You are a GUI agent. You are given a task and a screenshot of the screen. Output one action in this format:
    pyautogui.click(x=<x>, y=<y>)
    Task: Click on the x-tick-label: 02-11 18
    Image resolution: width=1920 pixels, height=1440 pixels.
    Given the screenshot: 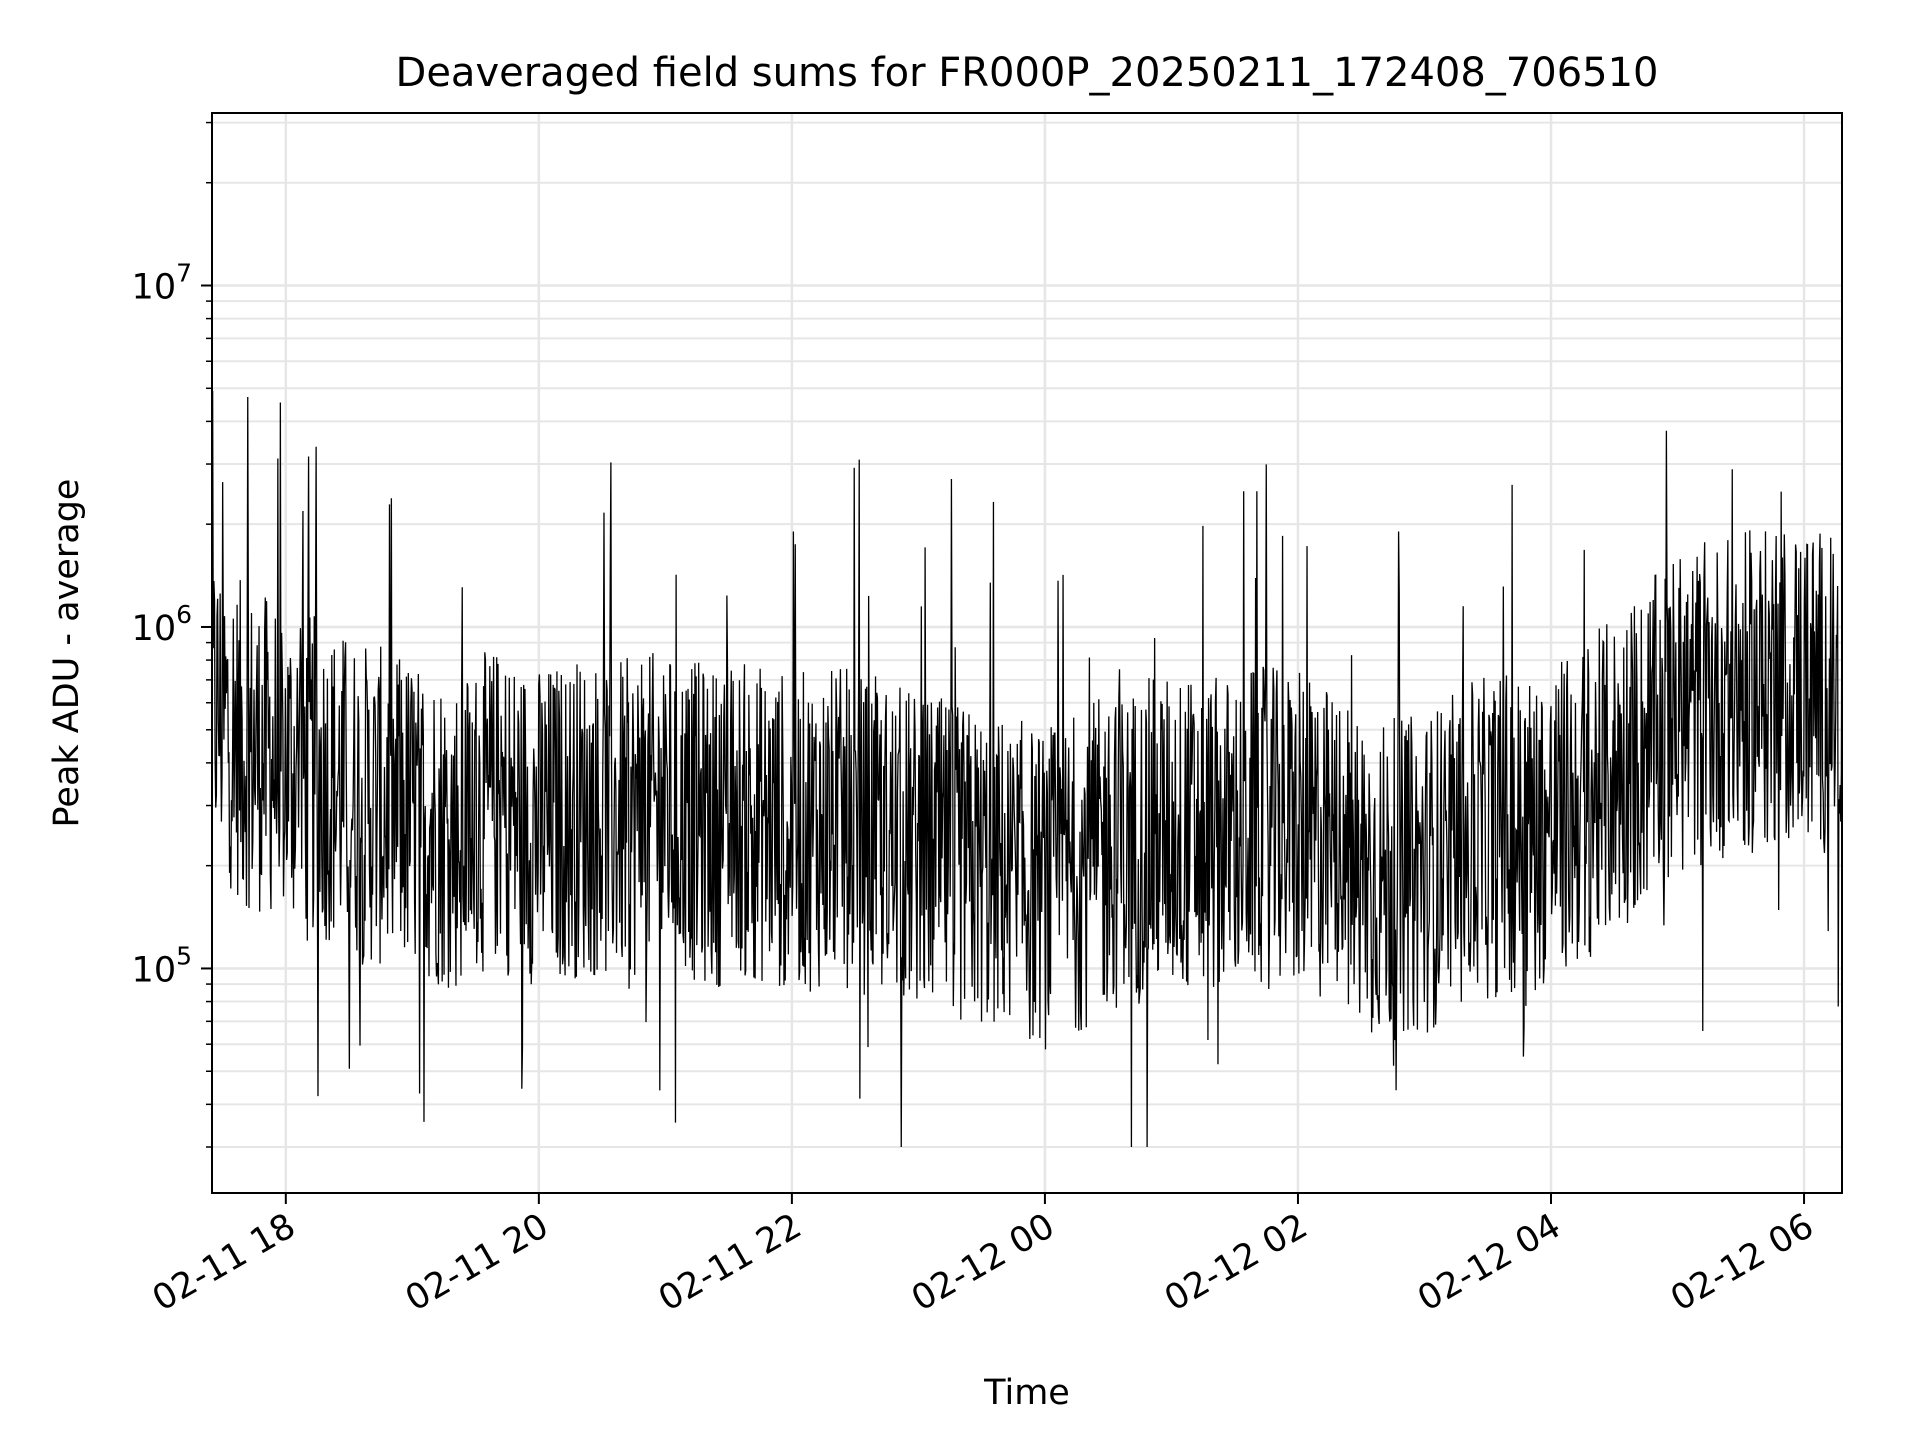 What is the action you would take?
    pyautogui.click(x=224, y=1262)
    